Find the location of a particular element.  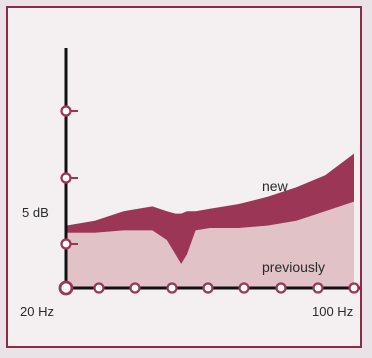

y-axis-marks is located at coordinates (69, 177).